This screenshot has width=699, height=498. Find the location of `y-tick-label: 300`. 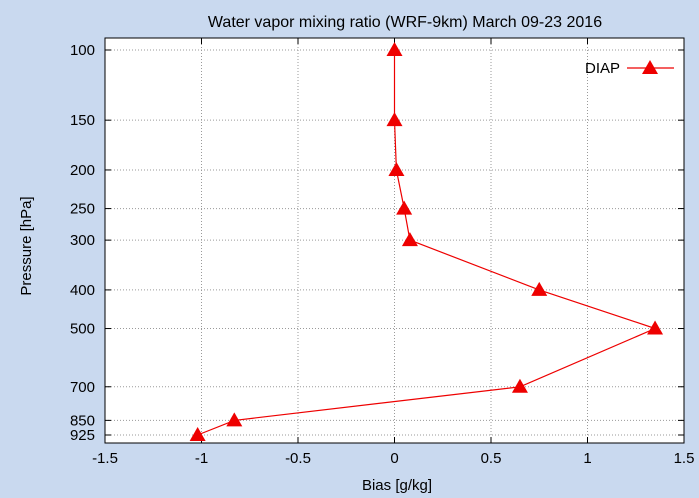

y-tick-label: 300 is located at coordinates (82, 240).